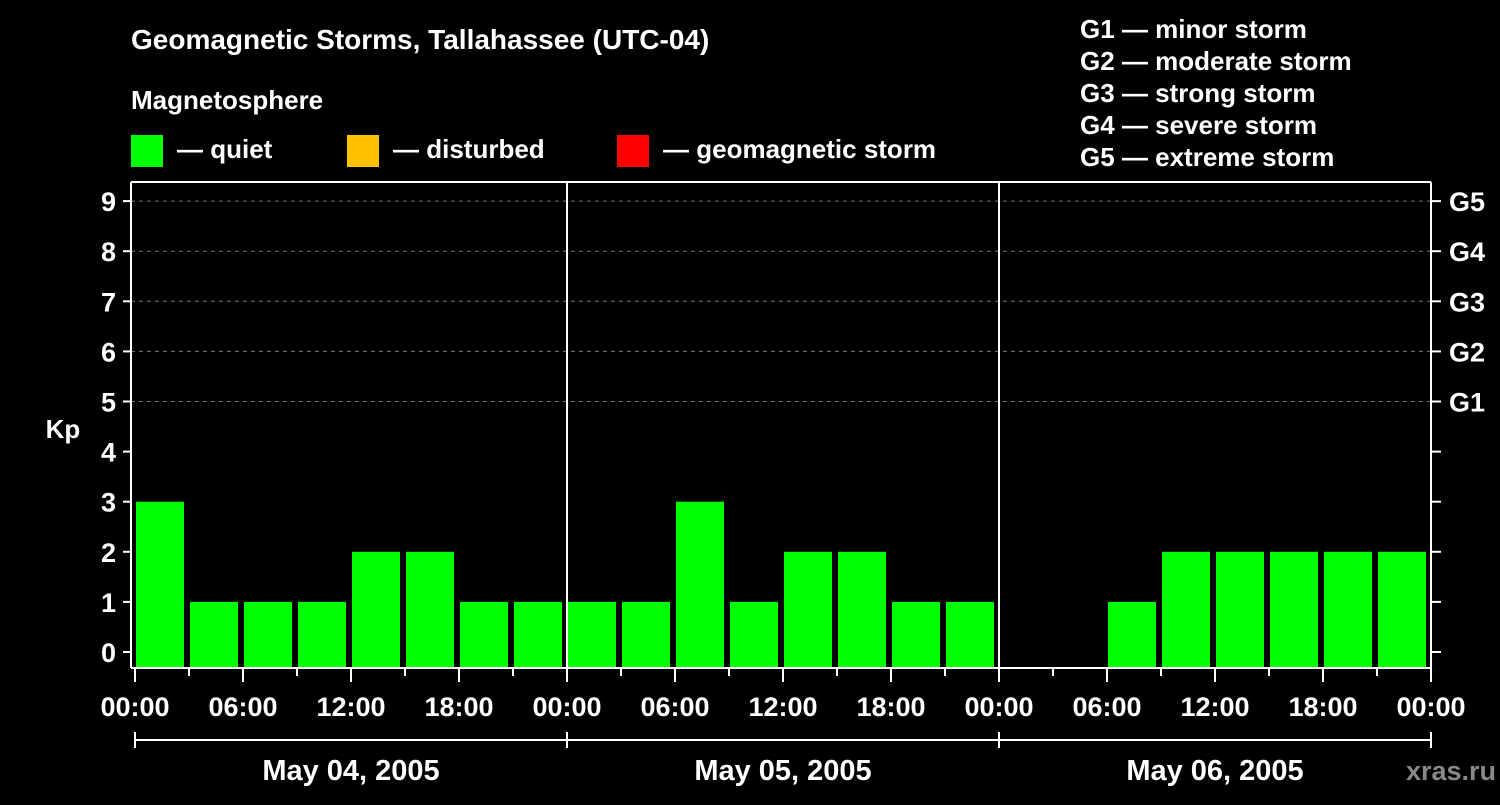 This screenshot has width=1500, height=805. What do you see at coordinates (1430, 707) in the screenshot?
I see `x-tick-label-12: 00:00` at bounding box center [1430, 707].